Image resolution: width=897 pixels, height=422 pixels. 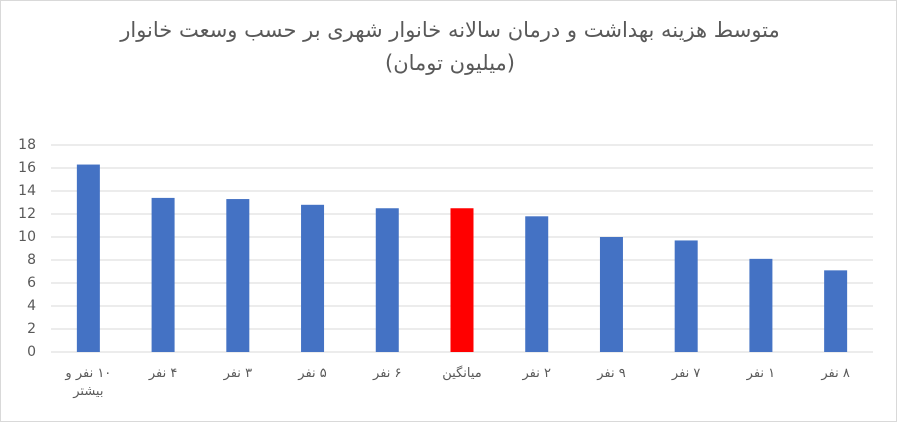 What do you see at coordinates (27, 214) in the screenshot?
I see `y-tick-label: 12` at bounding box center [27, 214].